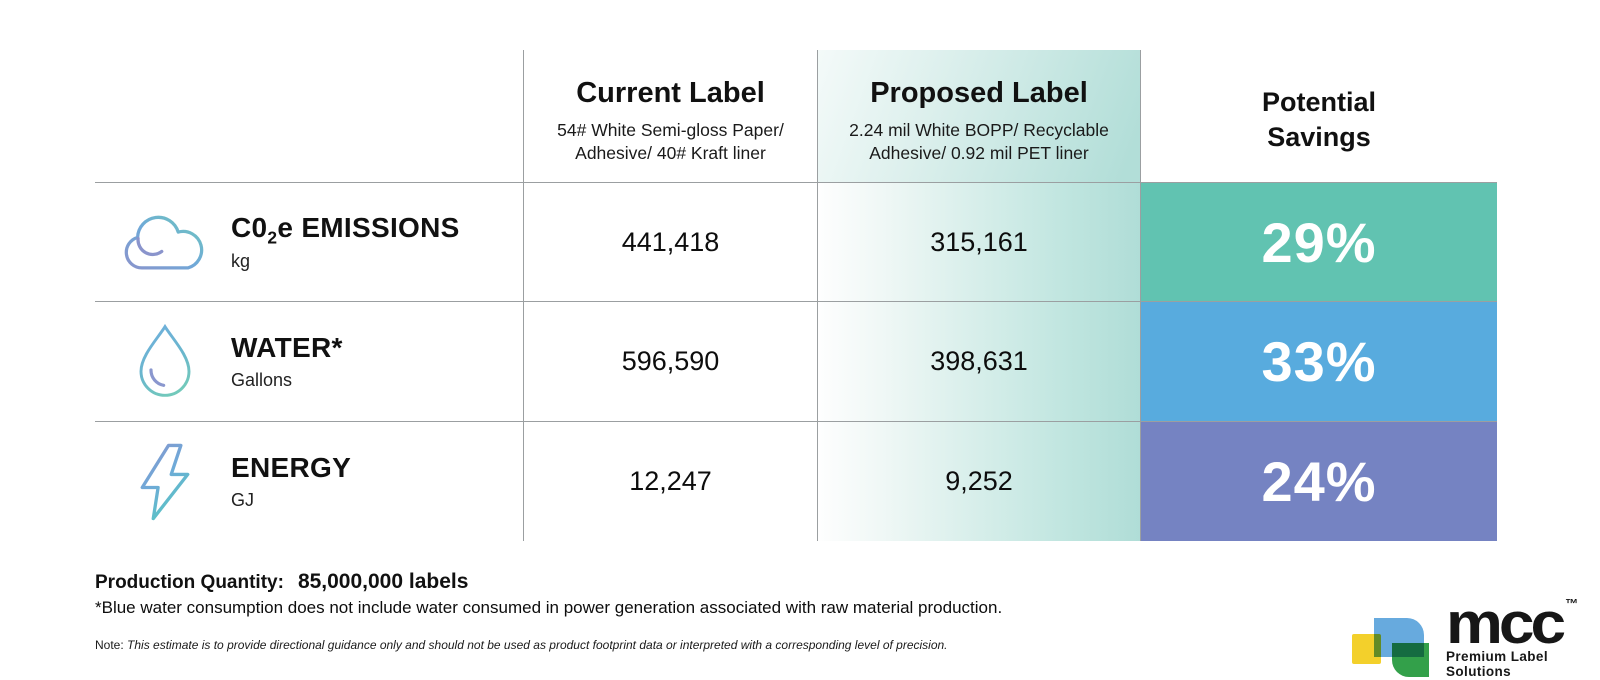 Image resolution: width=1600 pixels, height=680 pixels. I want to click on water-drop-icon, so click(165, 362).